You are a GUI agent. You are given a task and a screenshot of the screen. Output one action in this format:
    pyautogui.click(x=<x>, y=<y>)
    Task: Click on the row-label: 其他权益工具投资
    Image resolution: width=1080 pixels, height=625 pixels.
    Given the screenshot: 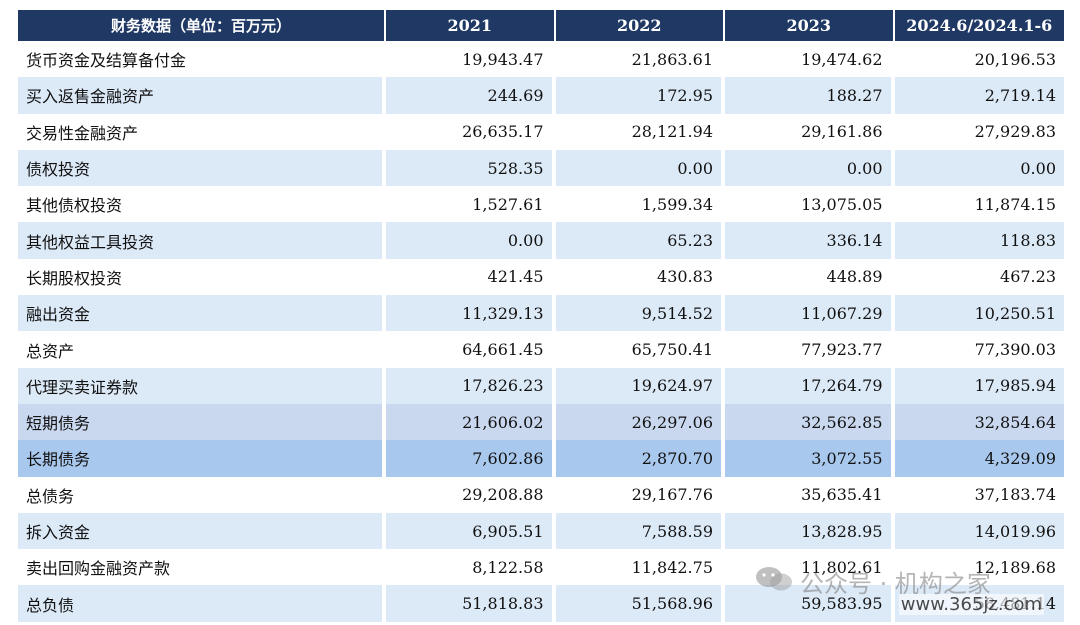 What is the action you would take?
    pyautogui.click(x=202, y=240)
    